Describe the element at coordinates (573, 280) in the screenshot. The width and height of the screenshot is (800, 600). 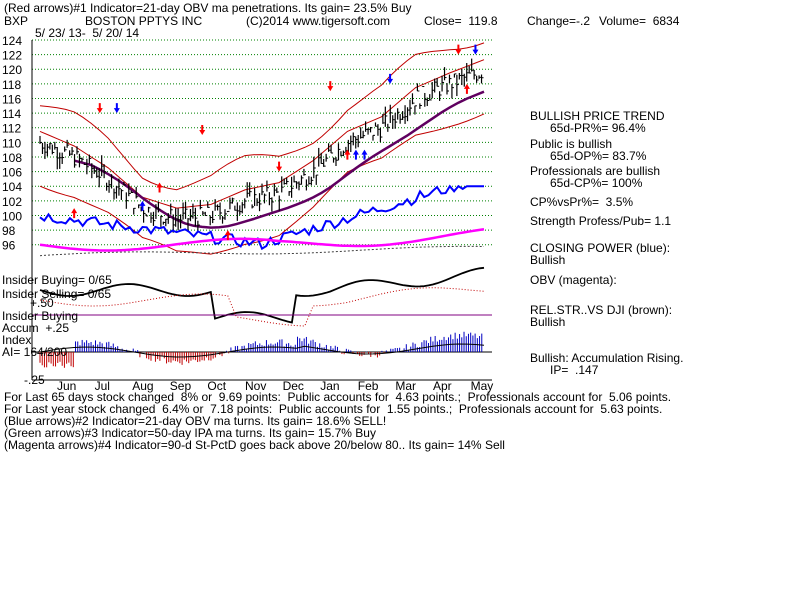
I see `obv-label: OBV (magenta):` at that location.